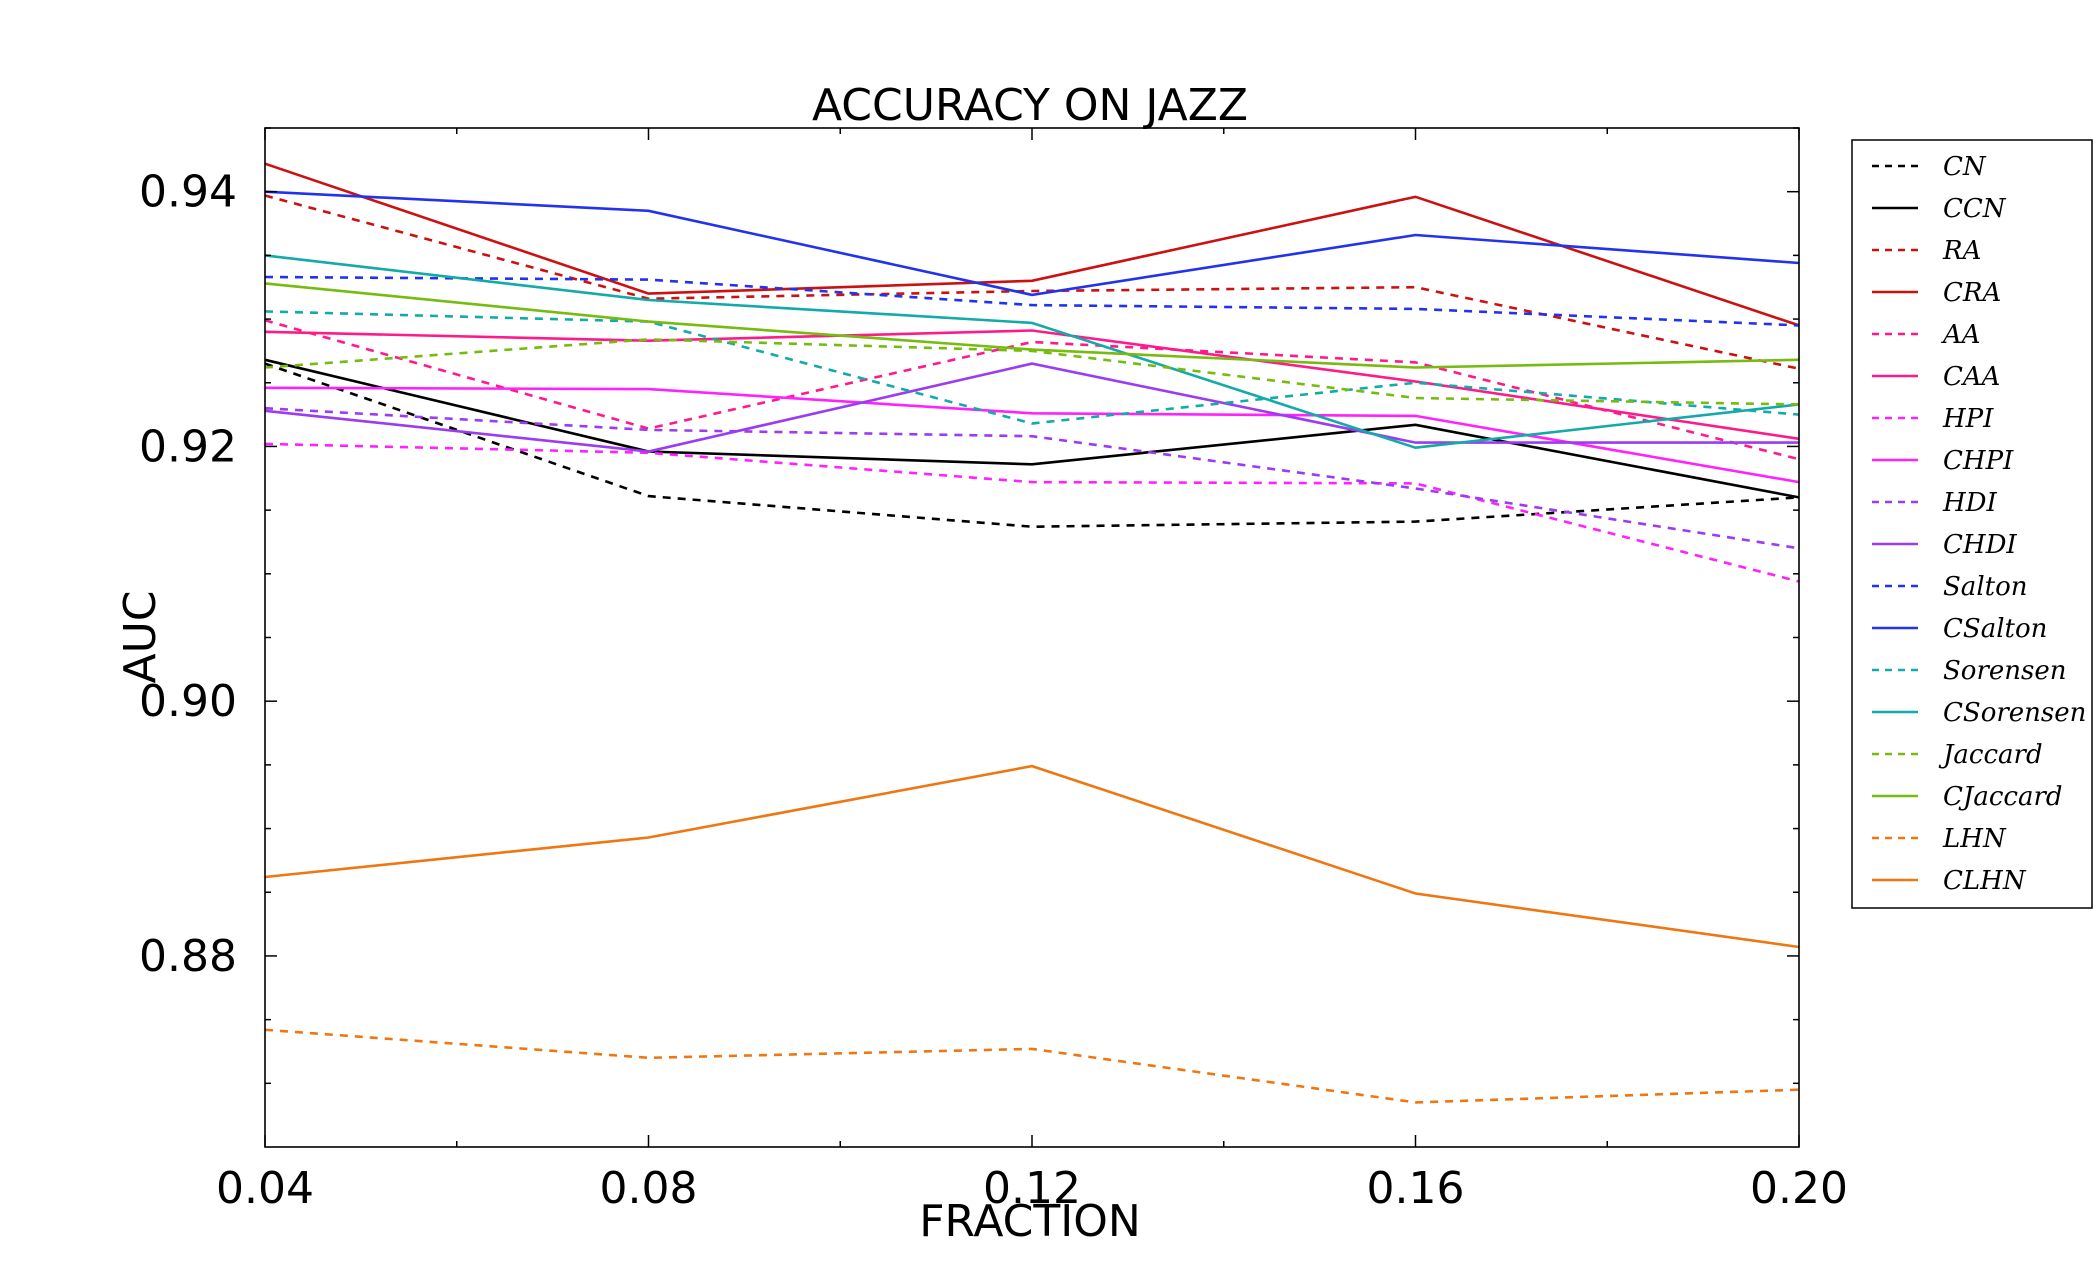 This screenshot has width=2100, height=1267. I want to click on series-line-csalton, so click(1032, 243).